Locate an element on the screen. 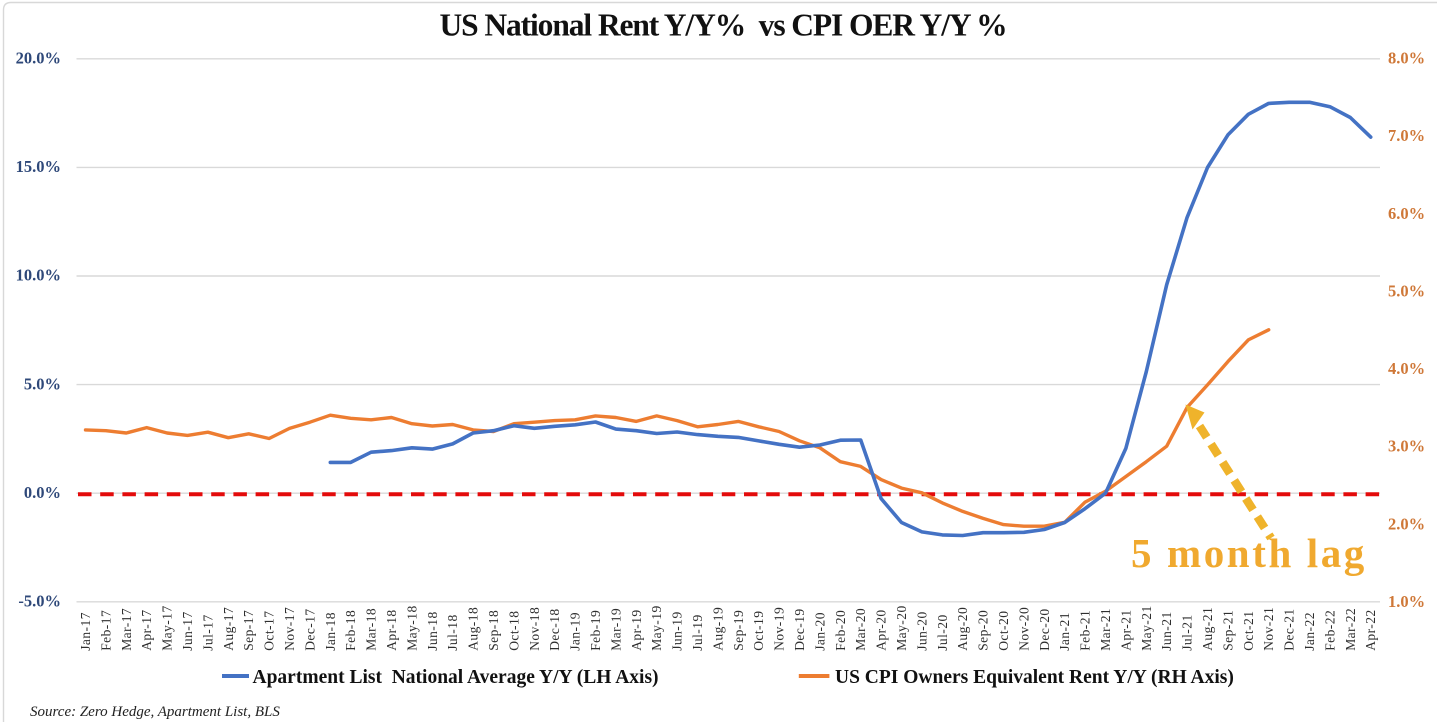  svg-text: Dec-17 is located at coordinates (309, 629).